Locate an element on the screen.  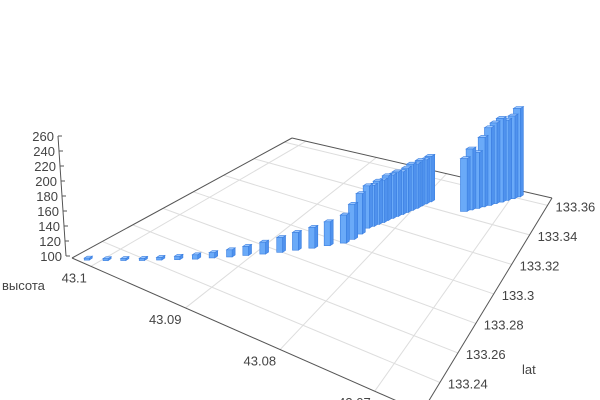
z-axis-title: высота is located at coordinates (24, 285).